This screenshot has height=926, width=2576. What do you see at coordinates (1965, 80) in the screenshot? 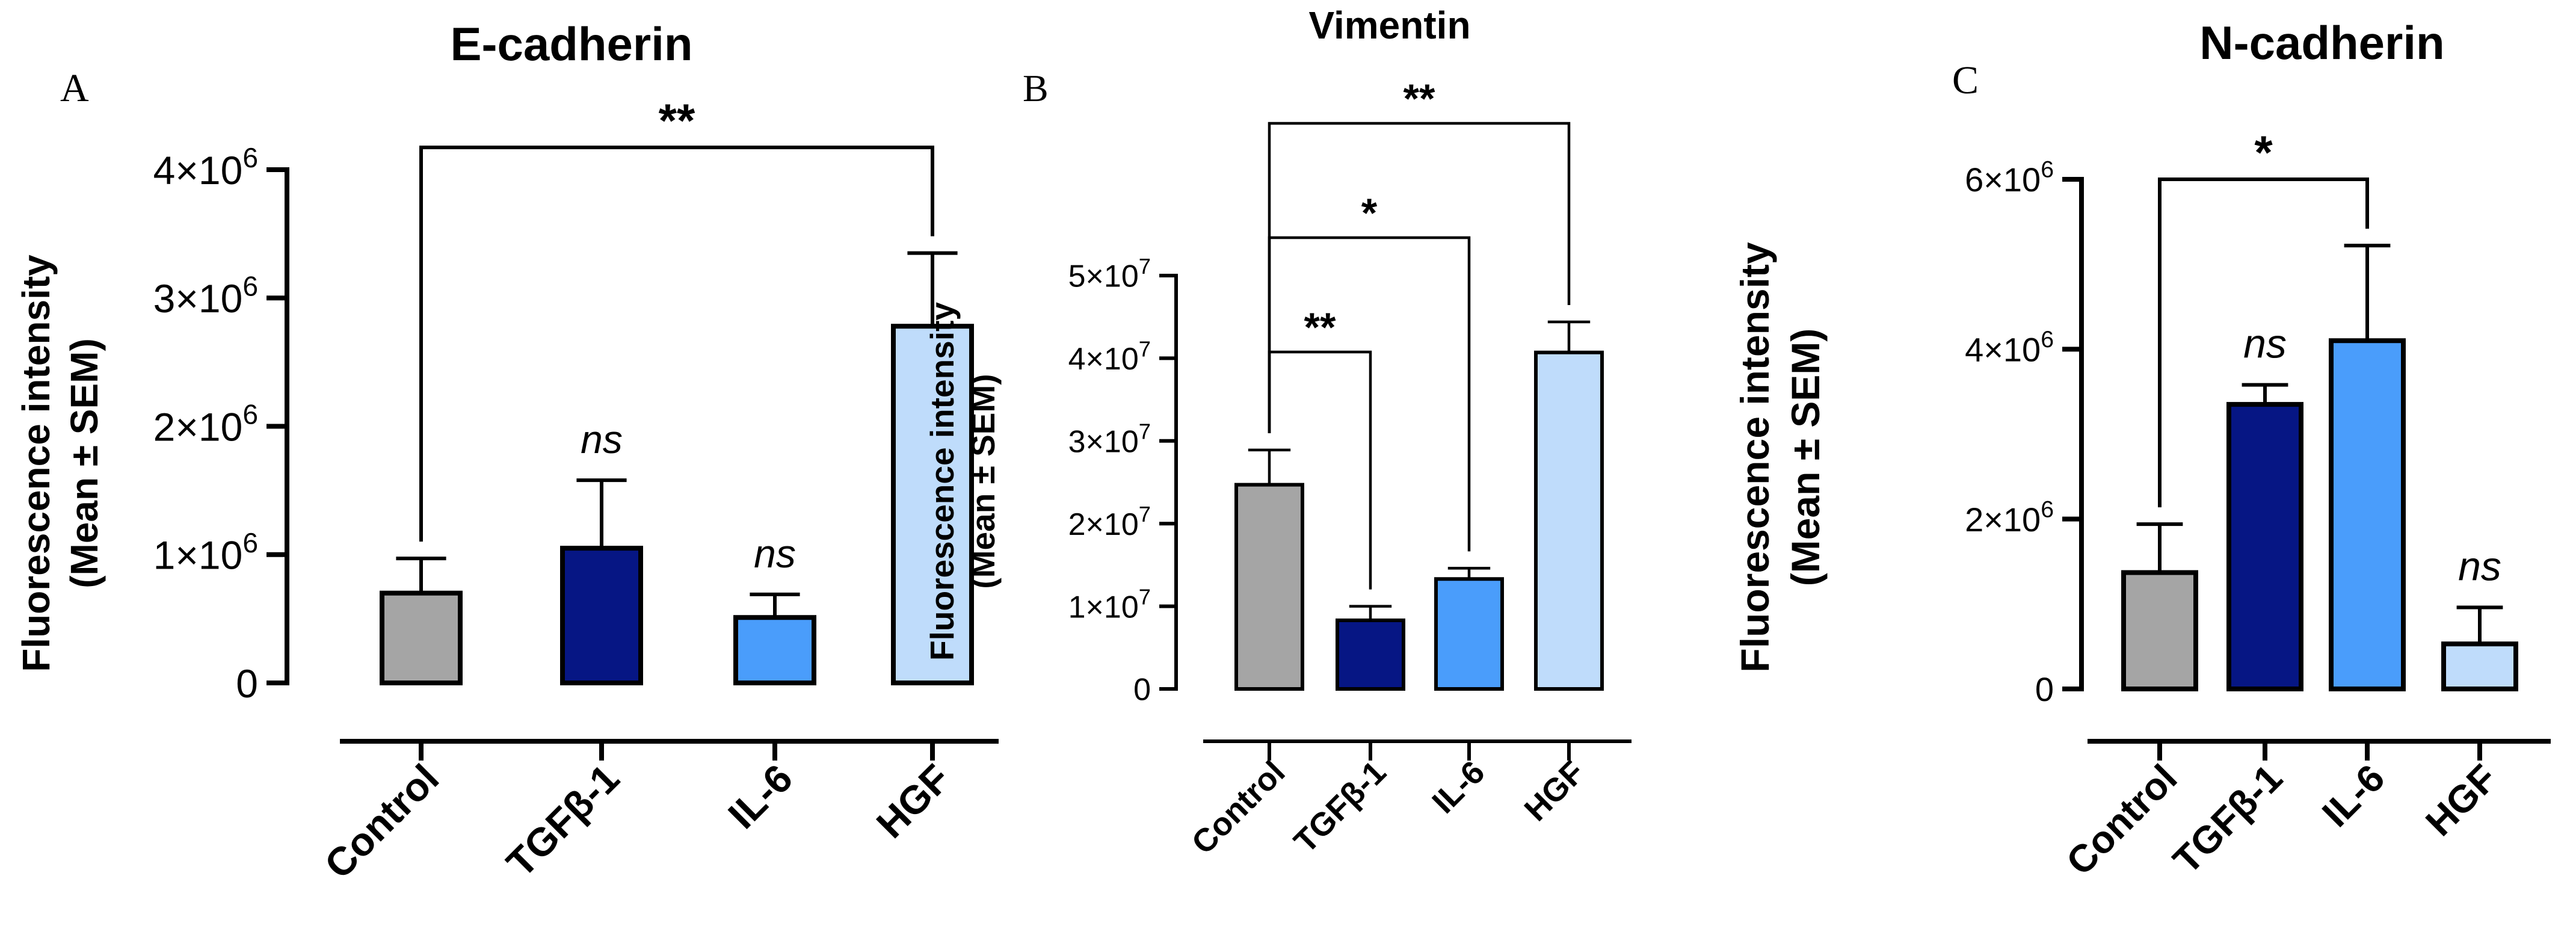
I see `panel-label: C` at bounding box center [1965, 80].